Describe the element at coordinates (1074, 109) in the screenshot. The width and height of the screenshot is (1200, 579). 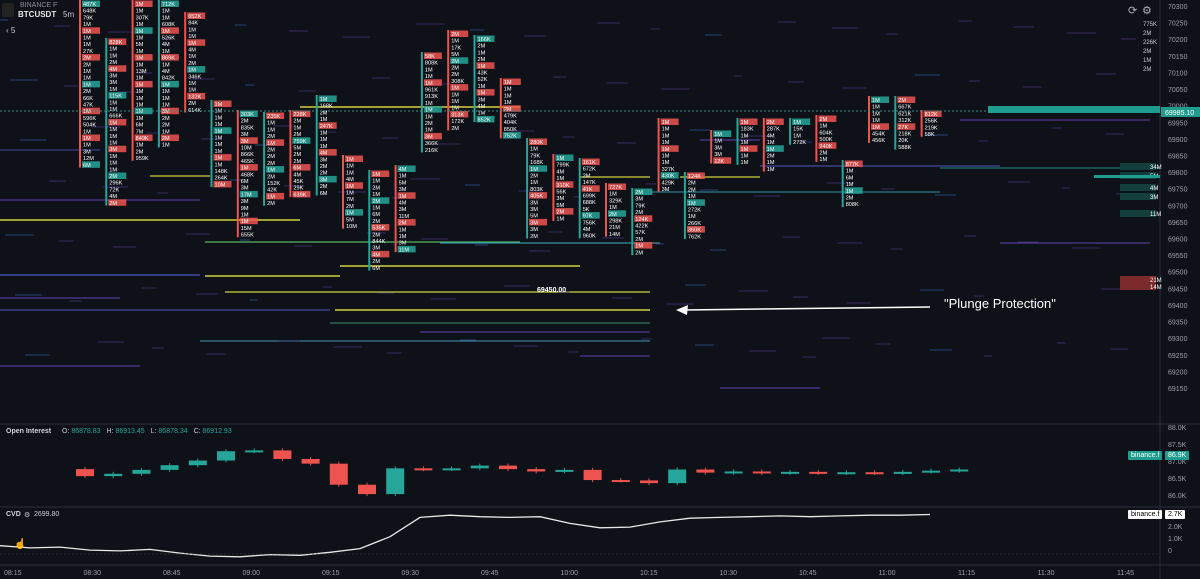
I see `volume-profile-bar` at that location.